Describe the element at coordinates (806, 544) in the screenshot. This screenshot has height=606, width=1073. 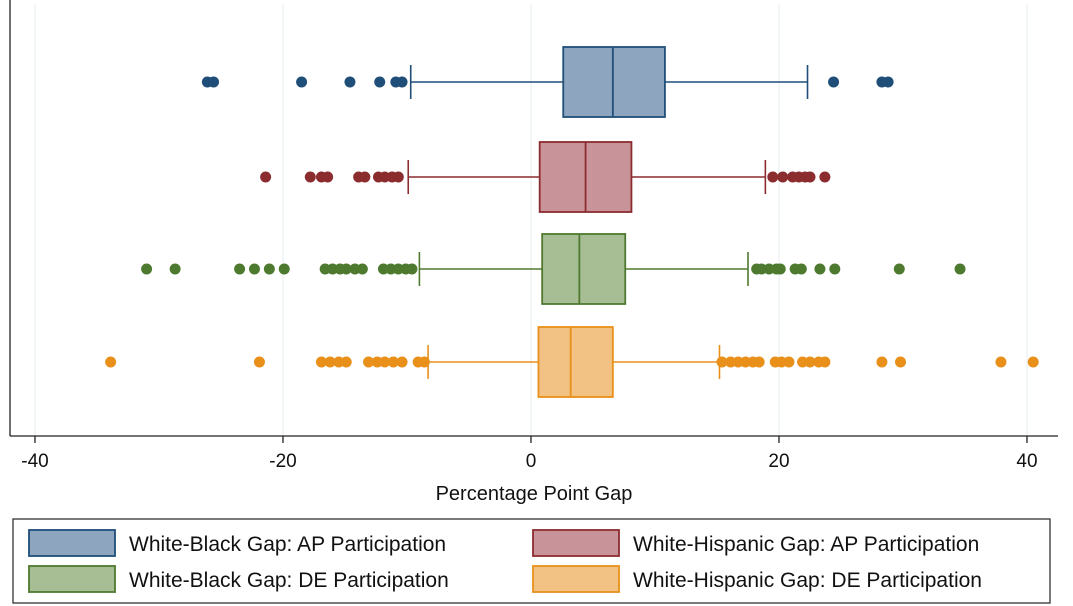
I see `legend-label: White-Hispanic Gap: AP Participation` at that location.